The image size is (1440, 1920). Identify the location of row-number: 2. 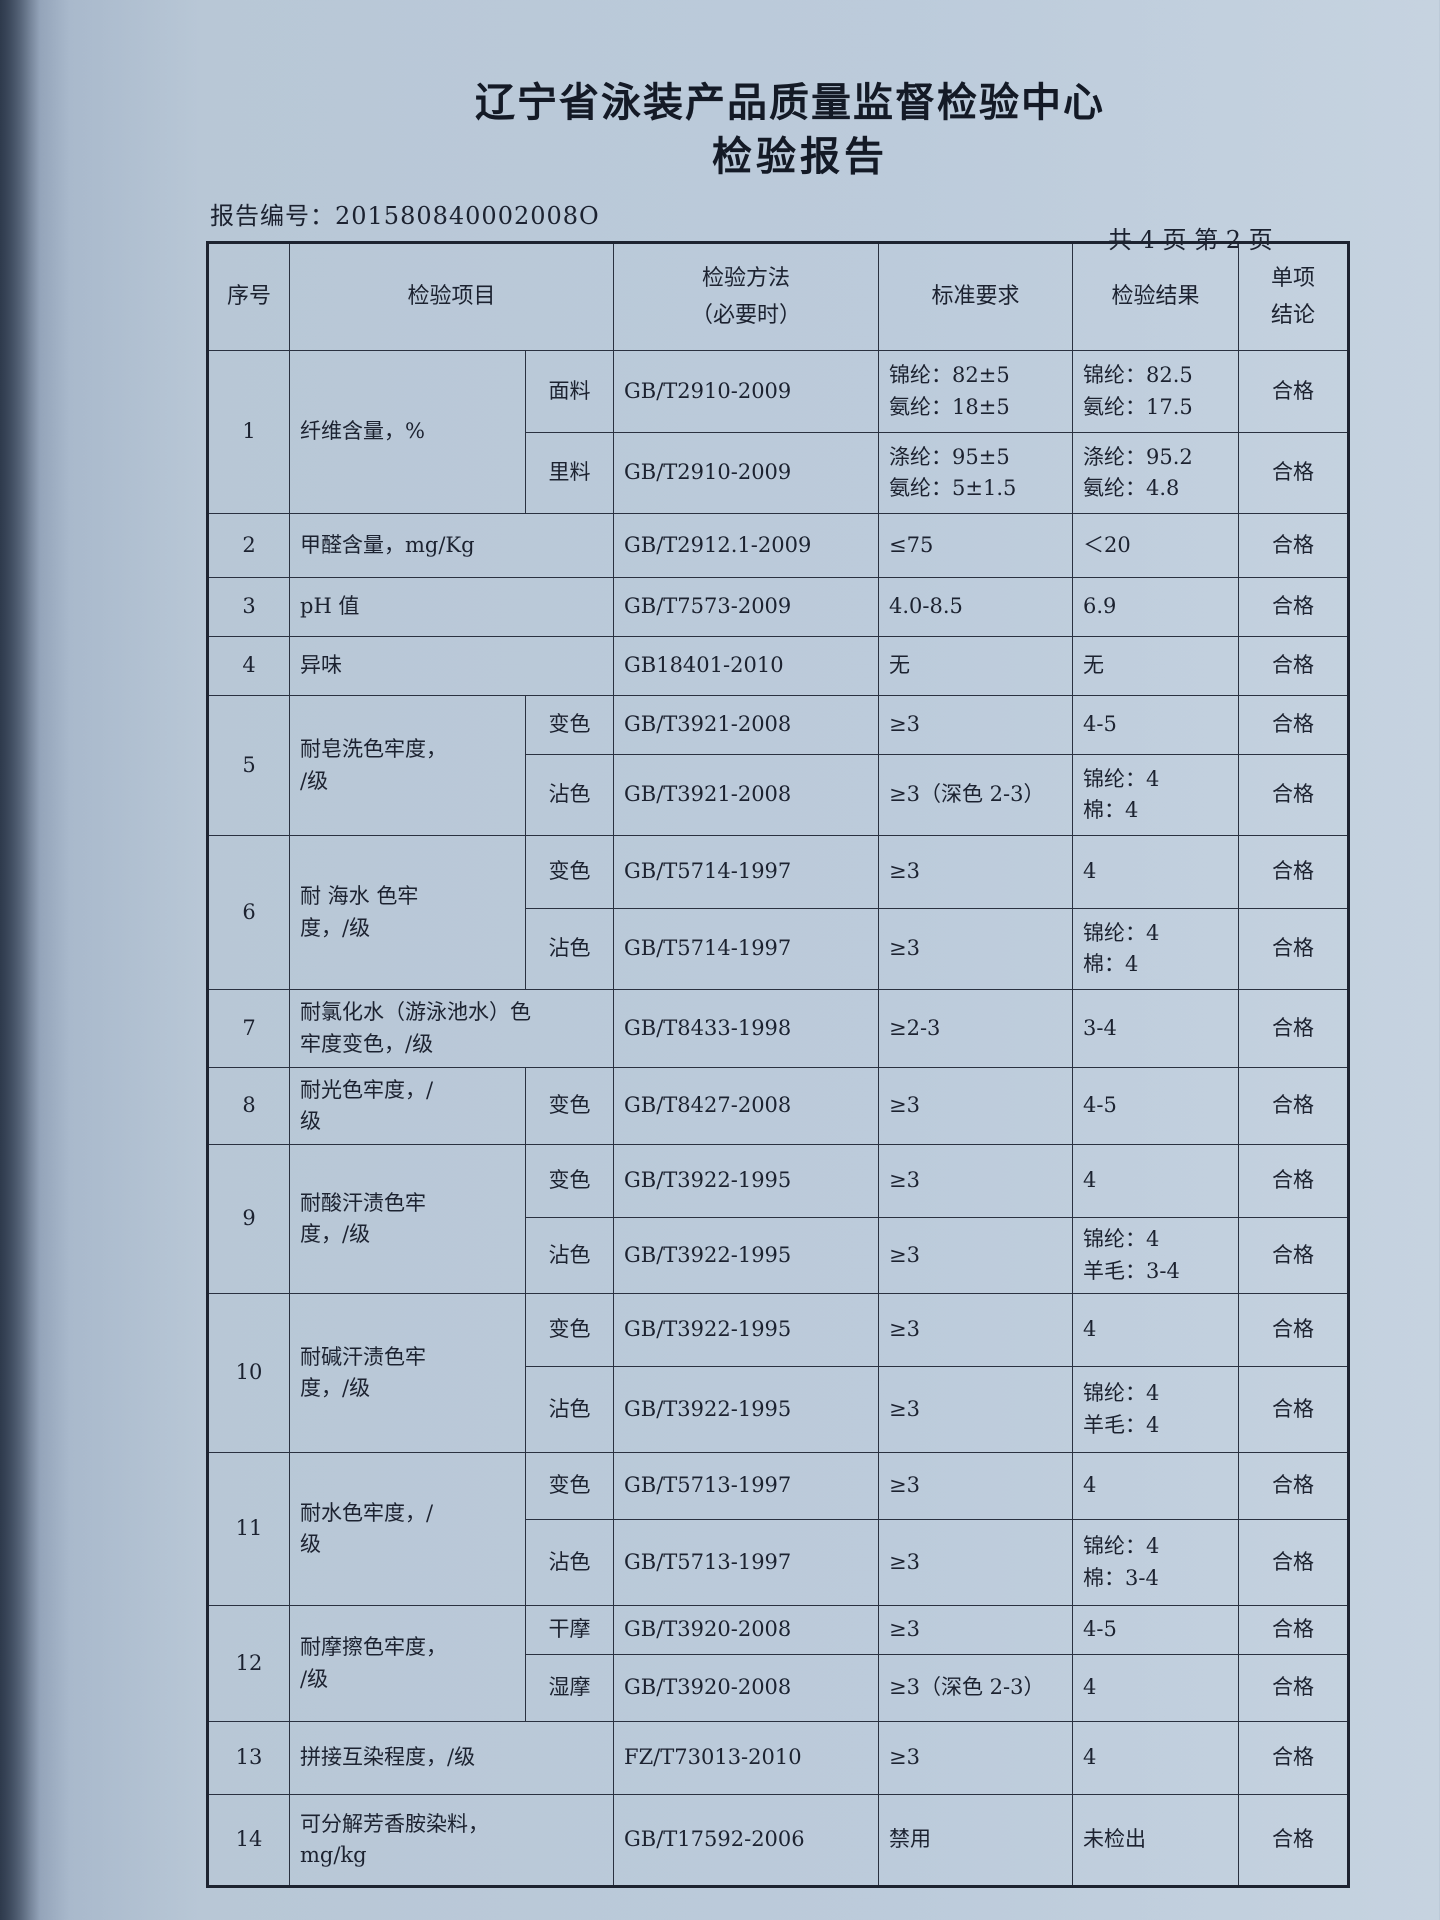
(248, 545).